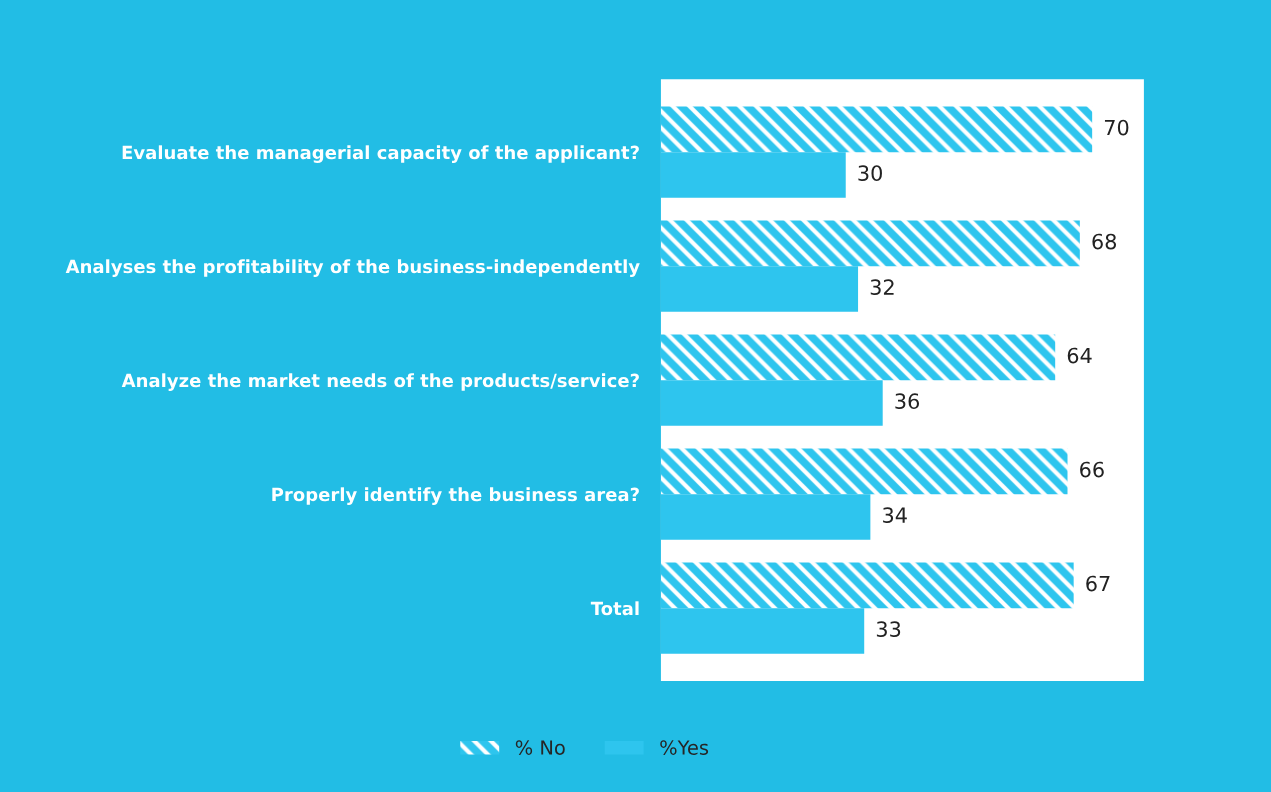 Image resolution: width=1271 pixels, height=792 pixels. Describe the element at coordinates (540, 747) in the screenshot. I see `legend-label: % No` at that location.